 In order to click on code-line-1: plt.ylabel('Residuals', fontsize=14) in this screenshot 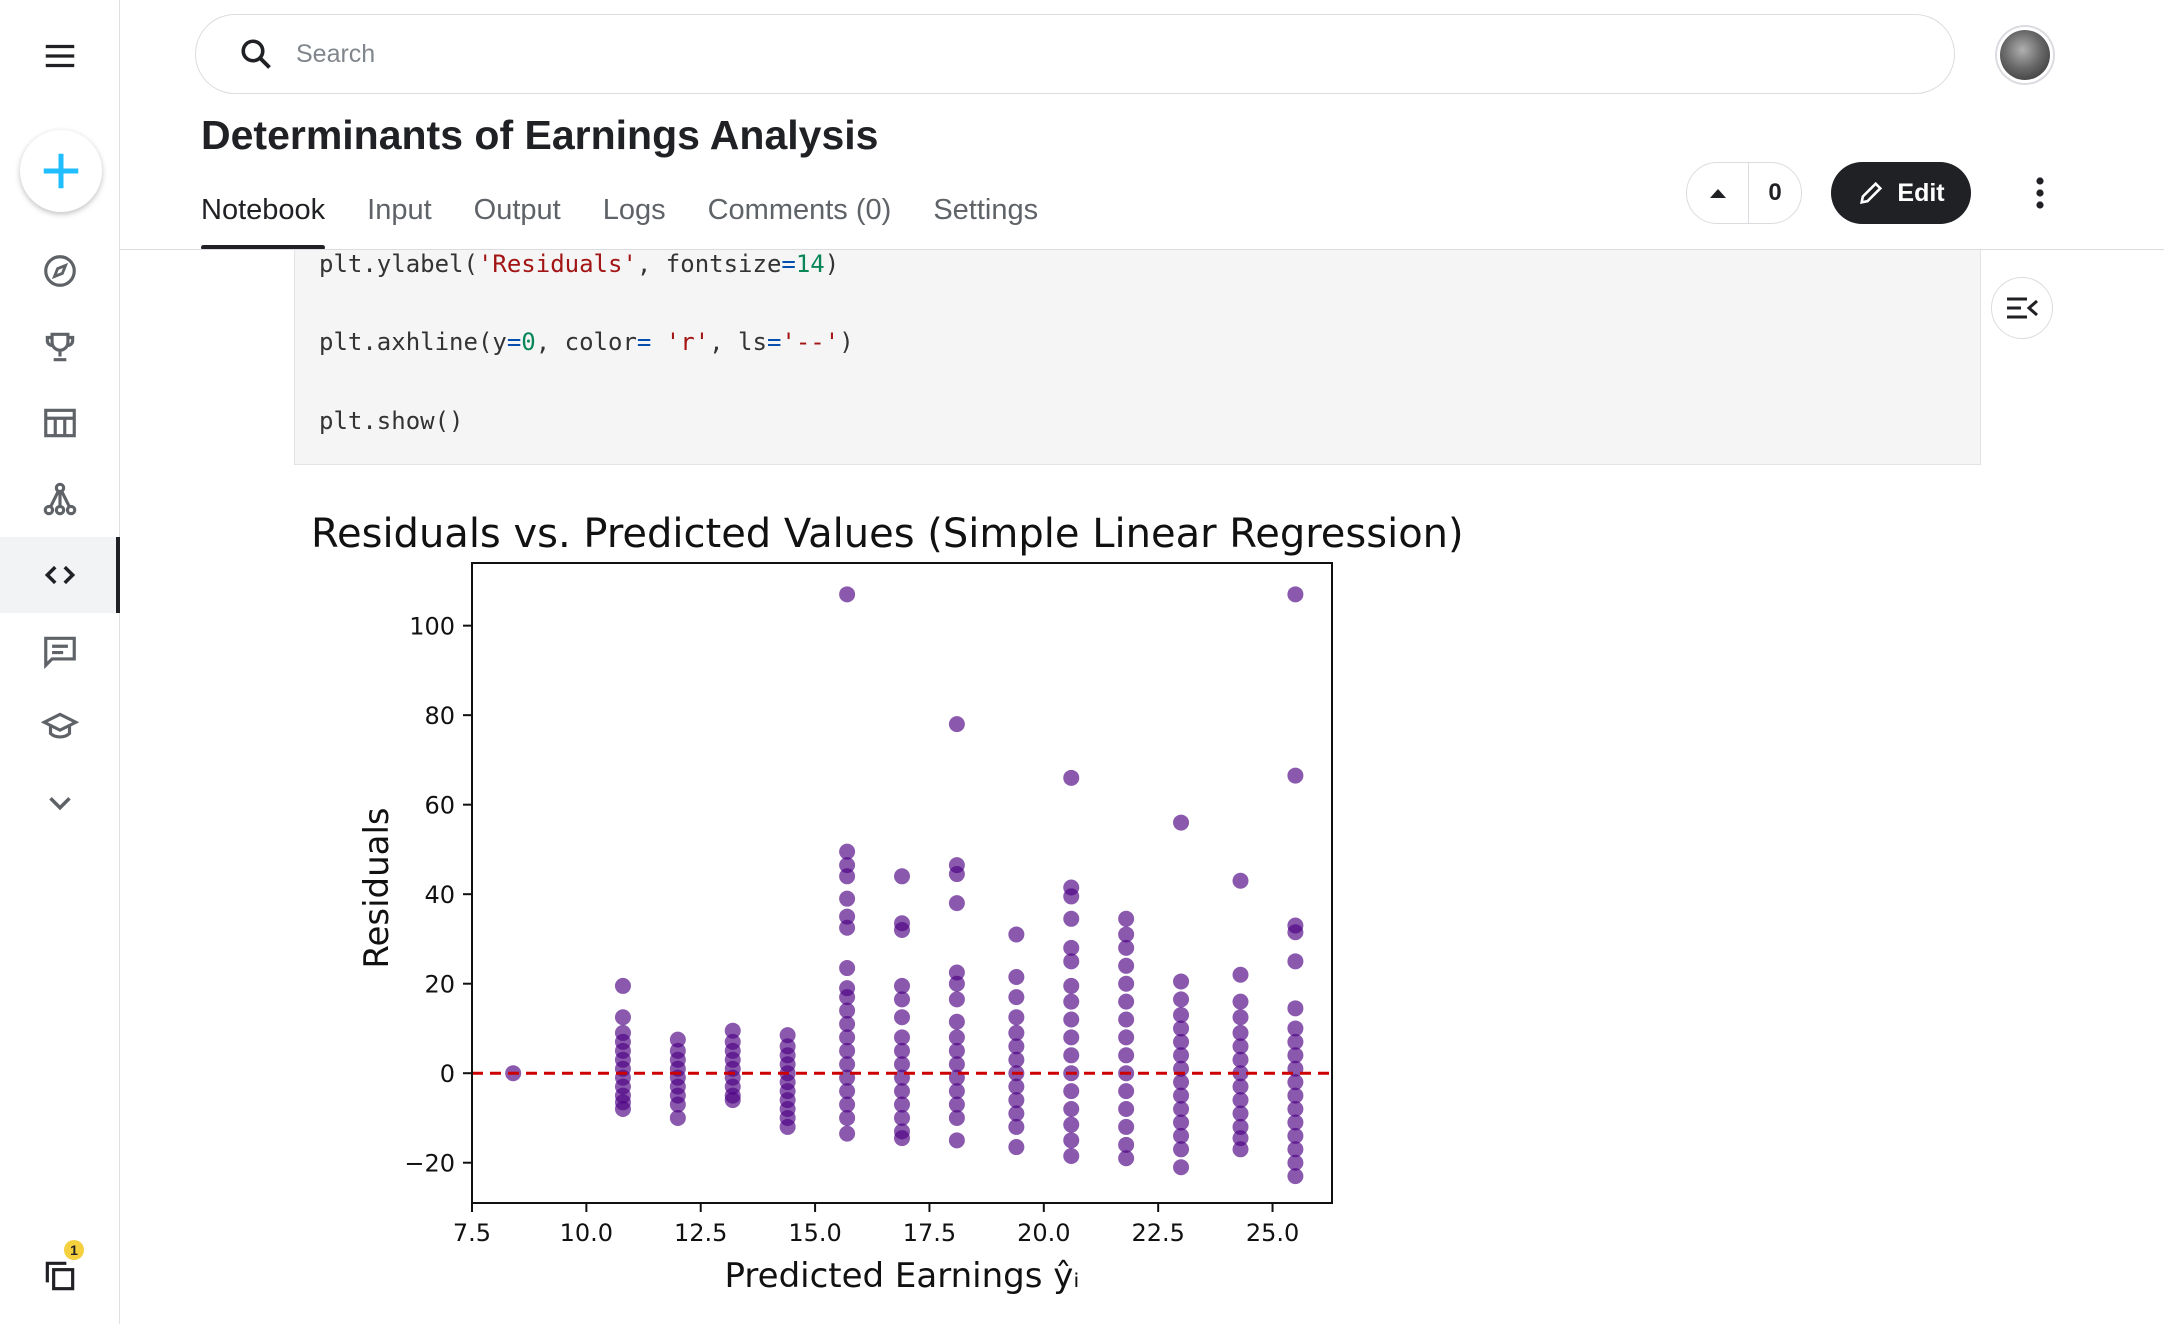, I will do `click(579, 264)`.